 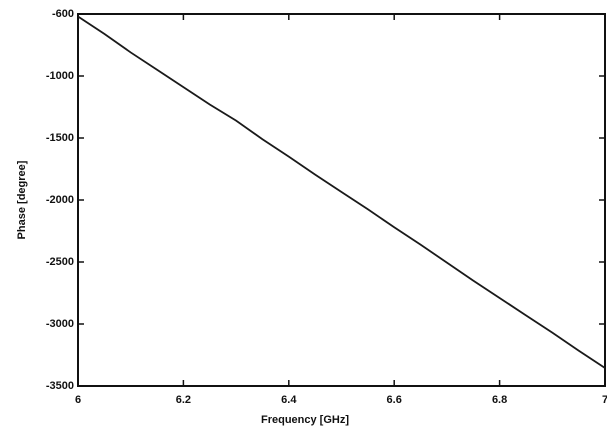 What do you see at coordinates (289, 400) in the screenshot?
I see `x-tick-label: 6.4` at bounding box center [289, 400].